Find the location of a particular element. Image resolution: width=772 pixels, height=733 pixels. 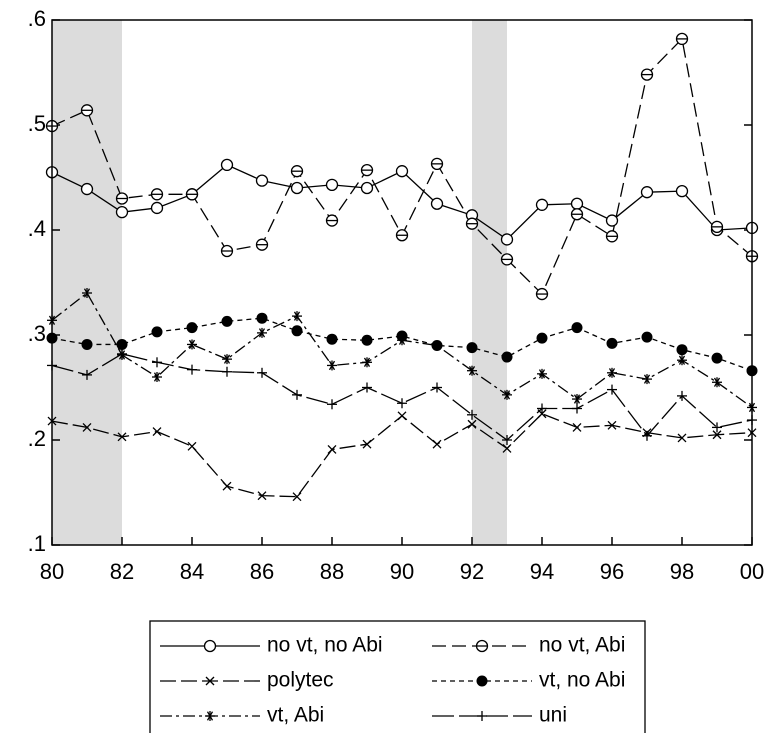

y-tick-label: .5 is located at coordinates (37, 123).